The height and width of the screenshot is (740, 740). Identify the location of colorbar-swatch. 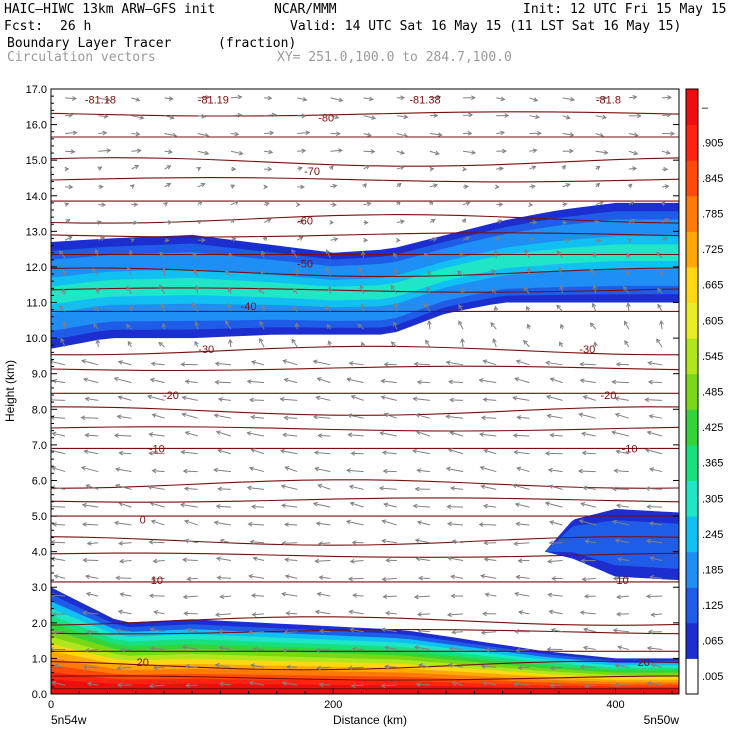
(692, 427).